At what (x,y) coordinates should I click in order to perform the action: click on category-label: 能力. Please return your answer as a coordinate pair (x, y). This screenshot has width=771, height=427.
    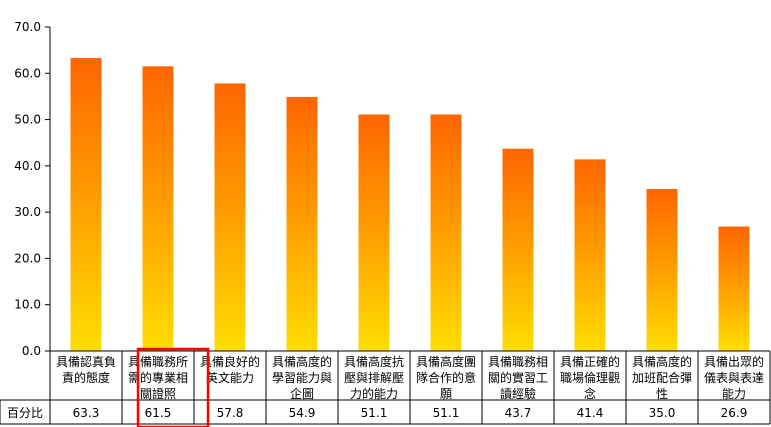
    Looking at the image, I should click on (734, 394).